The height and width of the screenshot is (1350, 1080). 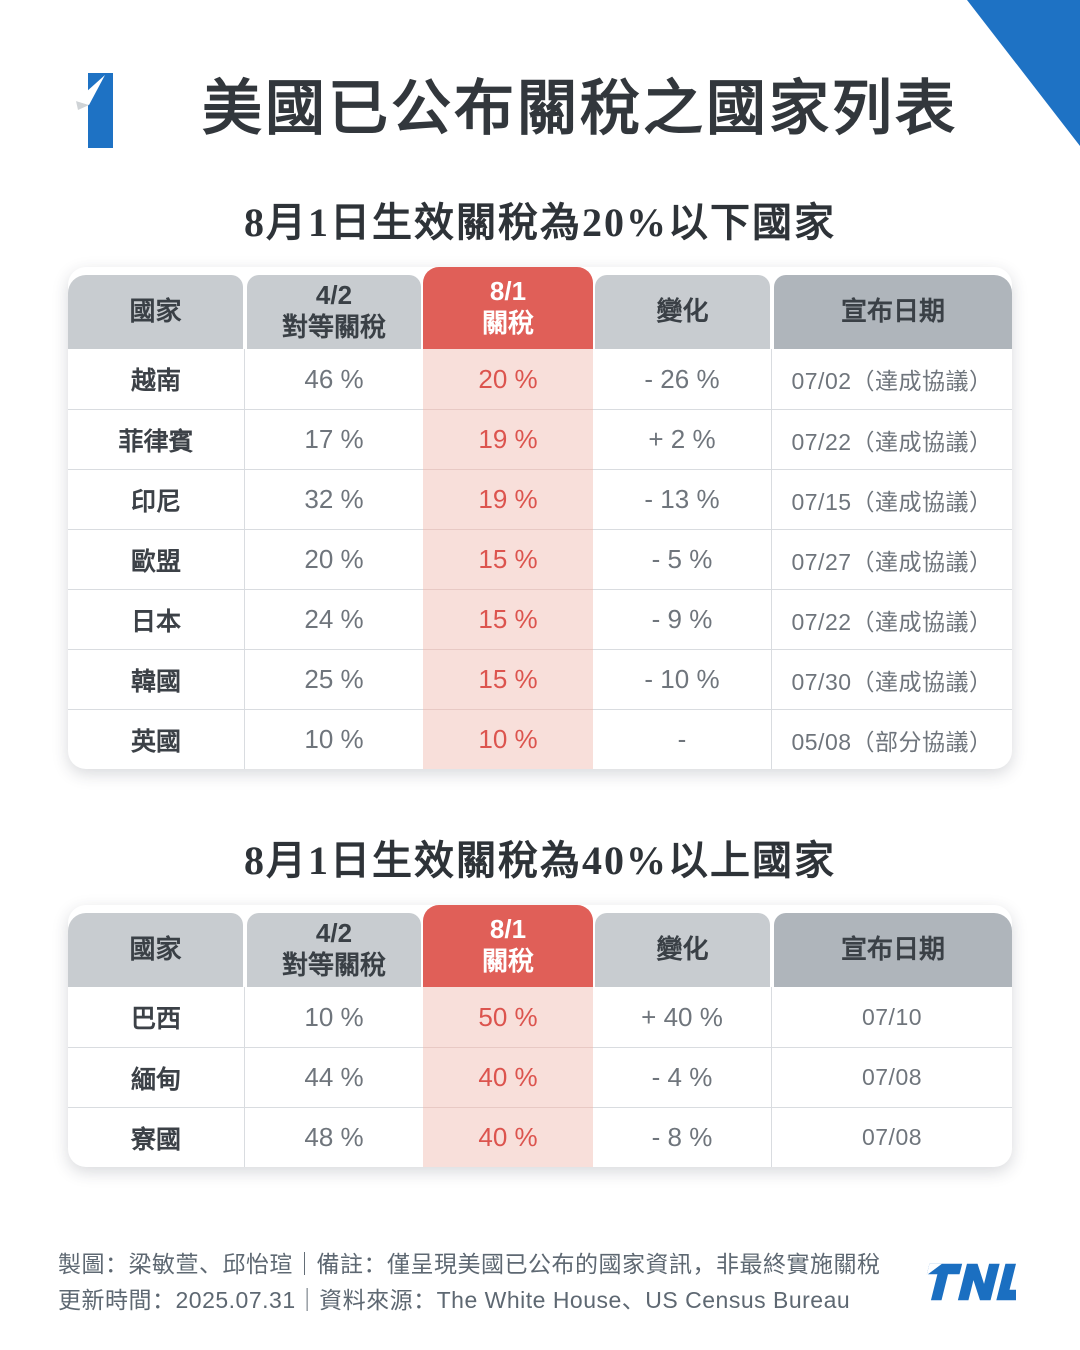 What do you see at coordinates (469, 1264) in the screenshot?
I see `footer-credit-line: 製圖：梁敏萱、邱怡瑄｜備註：僅呈現美國已公布的國家資訊，非最終實施關稅` at bounding box center [469, 1264].